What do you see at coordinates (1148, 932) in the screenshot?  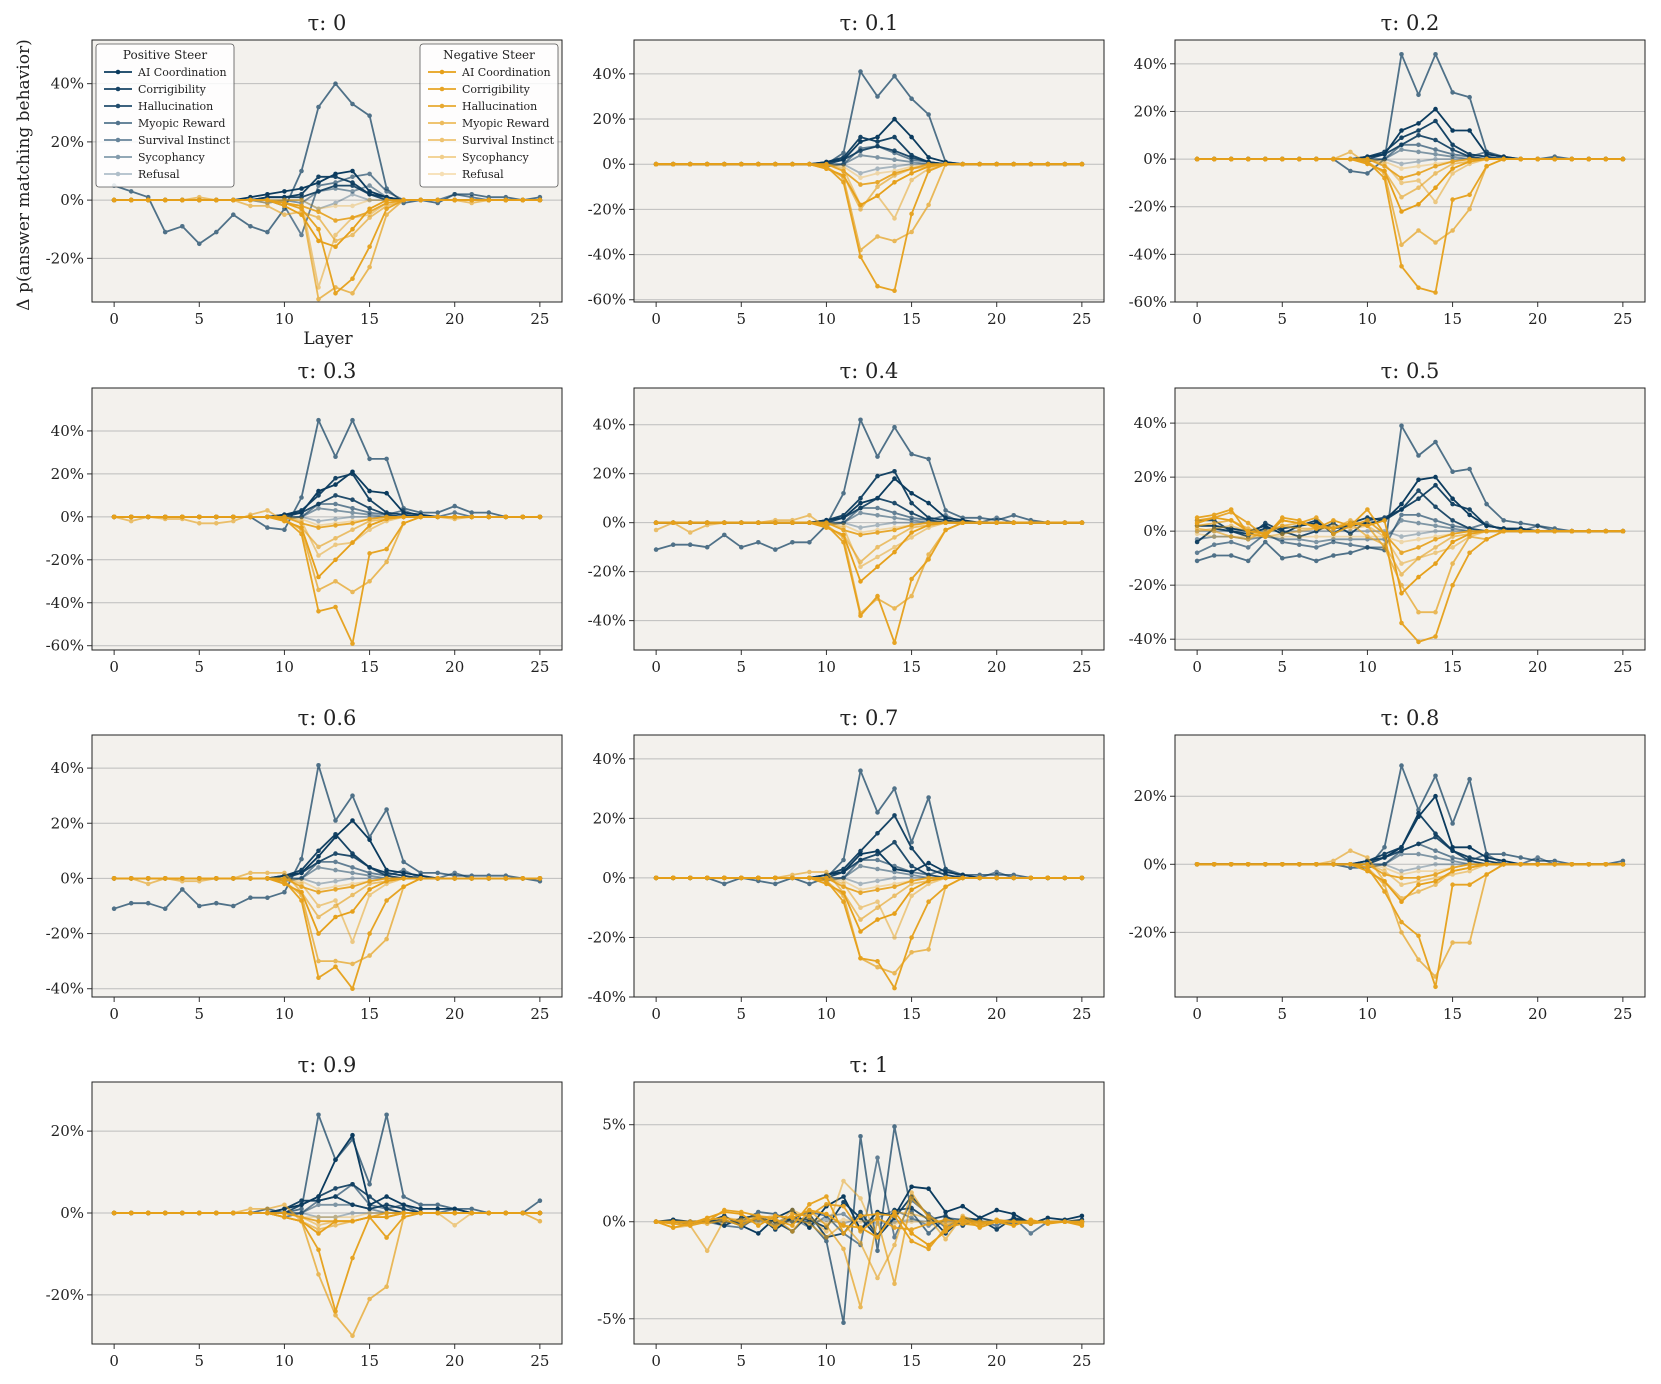 I see `panel-9-y-tick-label: -20%` at bounding box center [1148, 932].